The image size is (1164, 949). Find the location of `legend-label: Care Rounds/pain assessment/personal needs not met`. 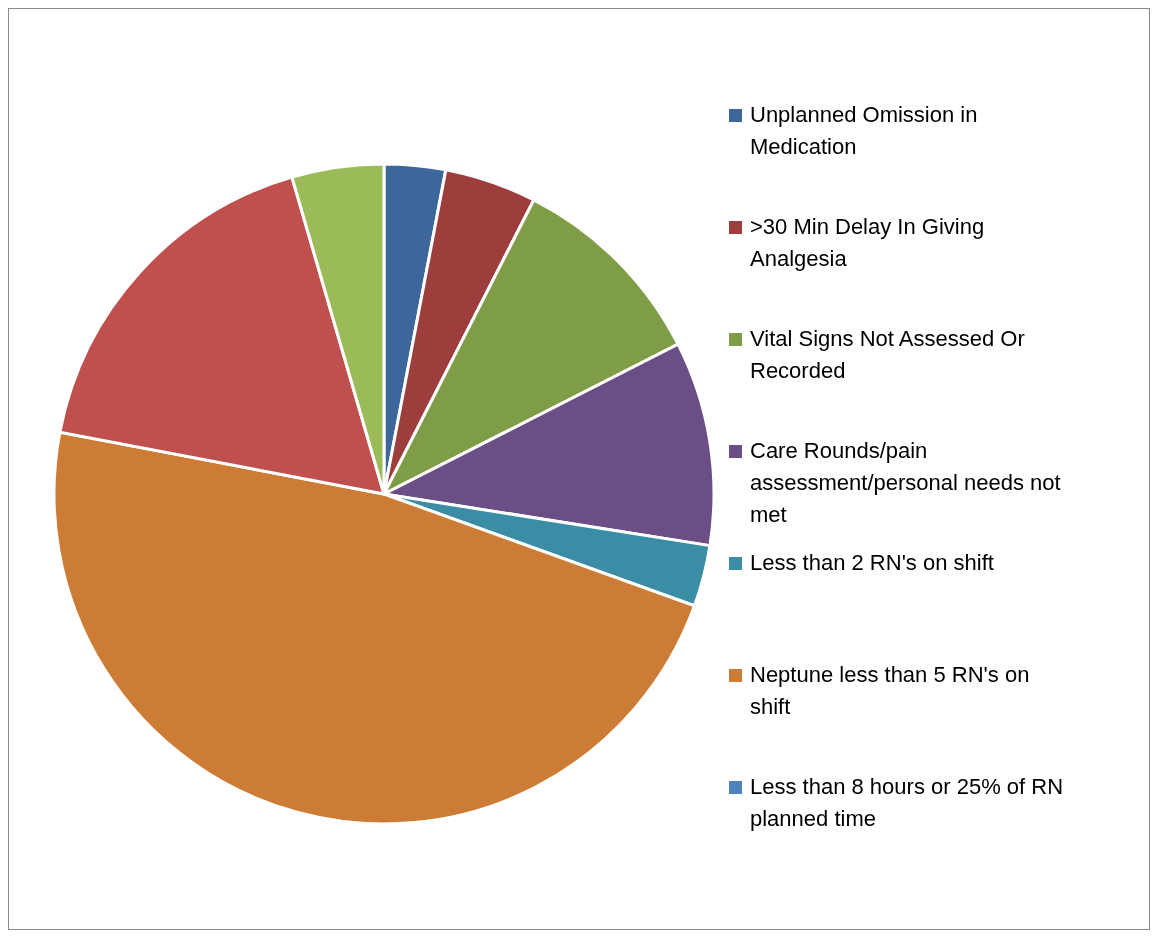

legend-label: Care Rounds/pain assessment/personal needs not met is located at coordinates (906, 483).